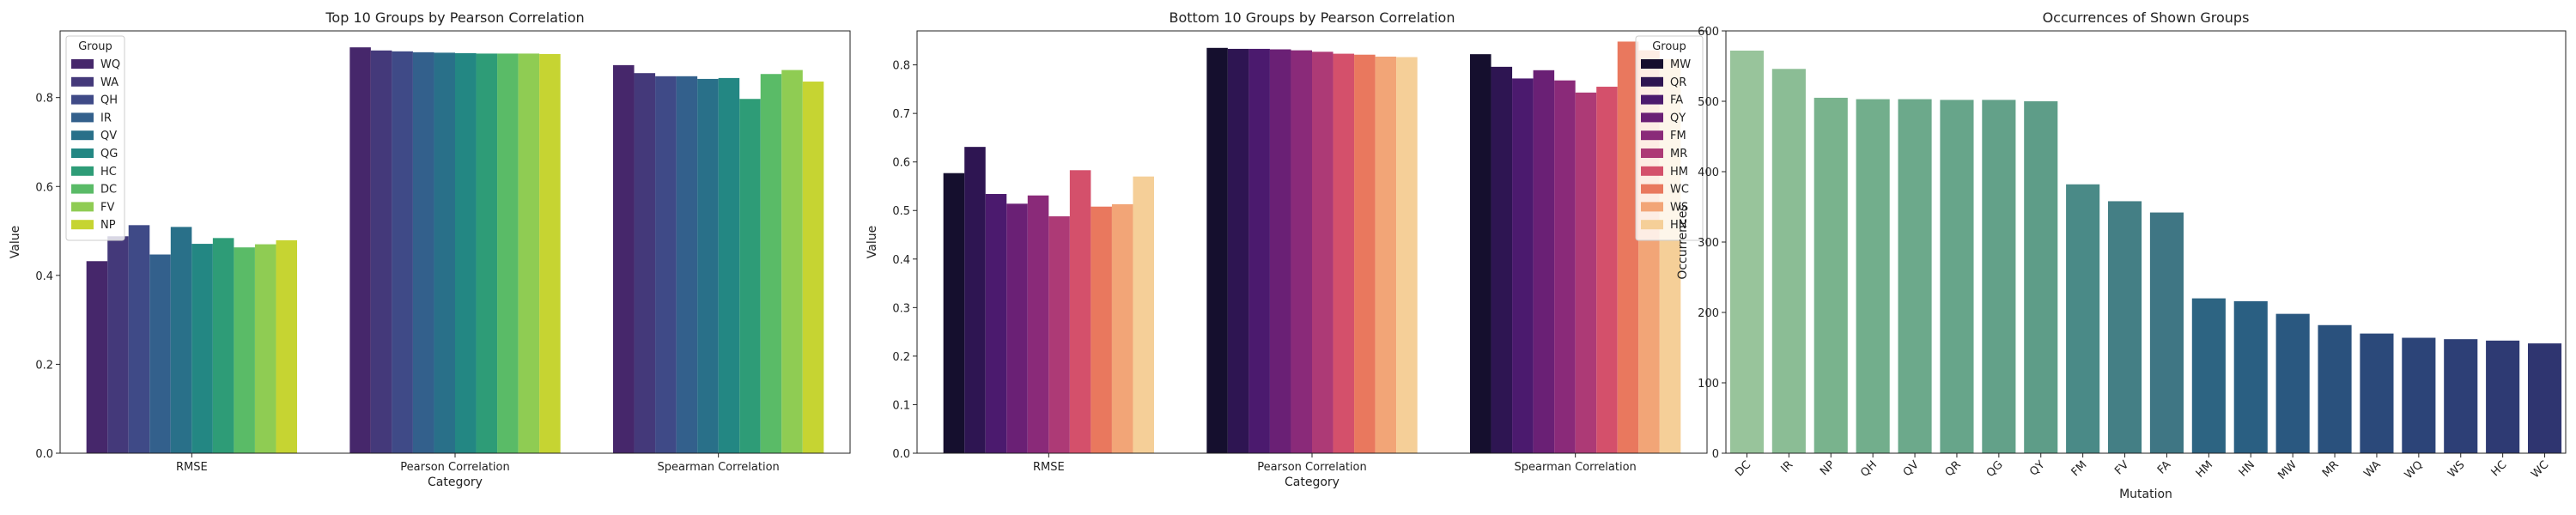  What do you see at coordinates (82, 99) in the screenshot?
I see `legend-swatch-QH` at bounding box center [82, 99].